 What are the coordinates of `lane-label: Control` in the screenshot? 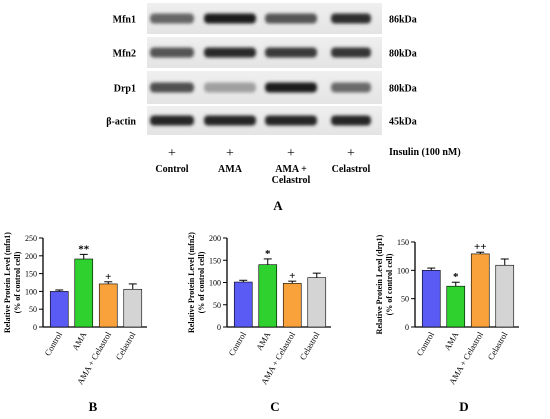 It's located at (171, 169).